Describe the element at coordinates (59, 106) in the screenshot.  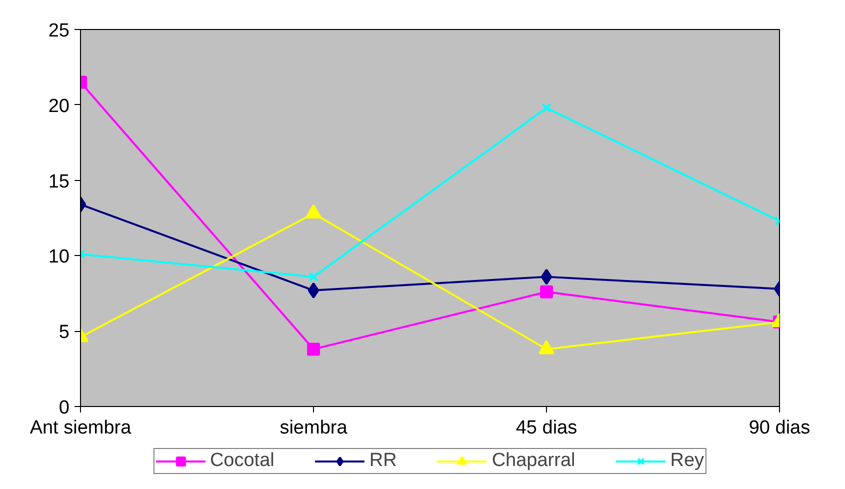
I see `y-tick-label: 20` at that location.